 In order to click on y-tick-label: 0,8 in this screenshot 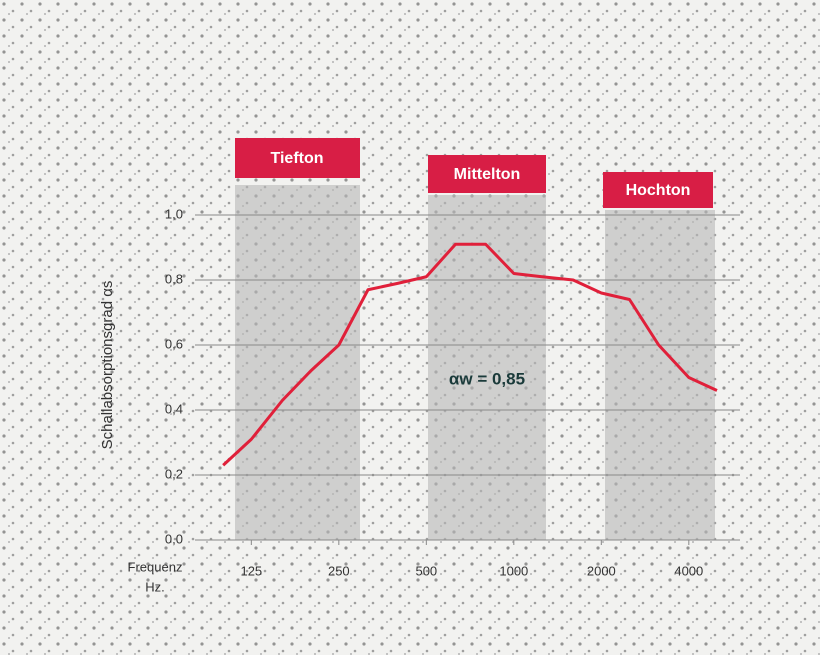, I will do `click(174, 278)`.